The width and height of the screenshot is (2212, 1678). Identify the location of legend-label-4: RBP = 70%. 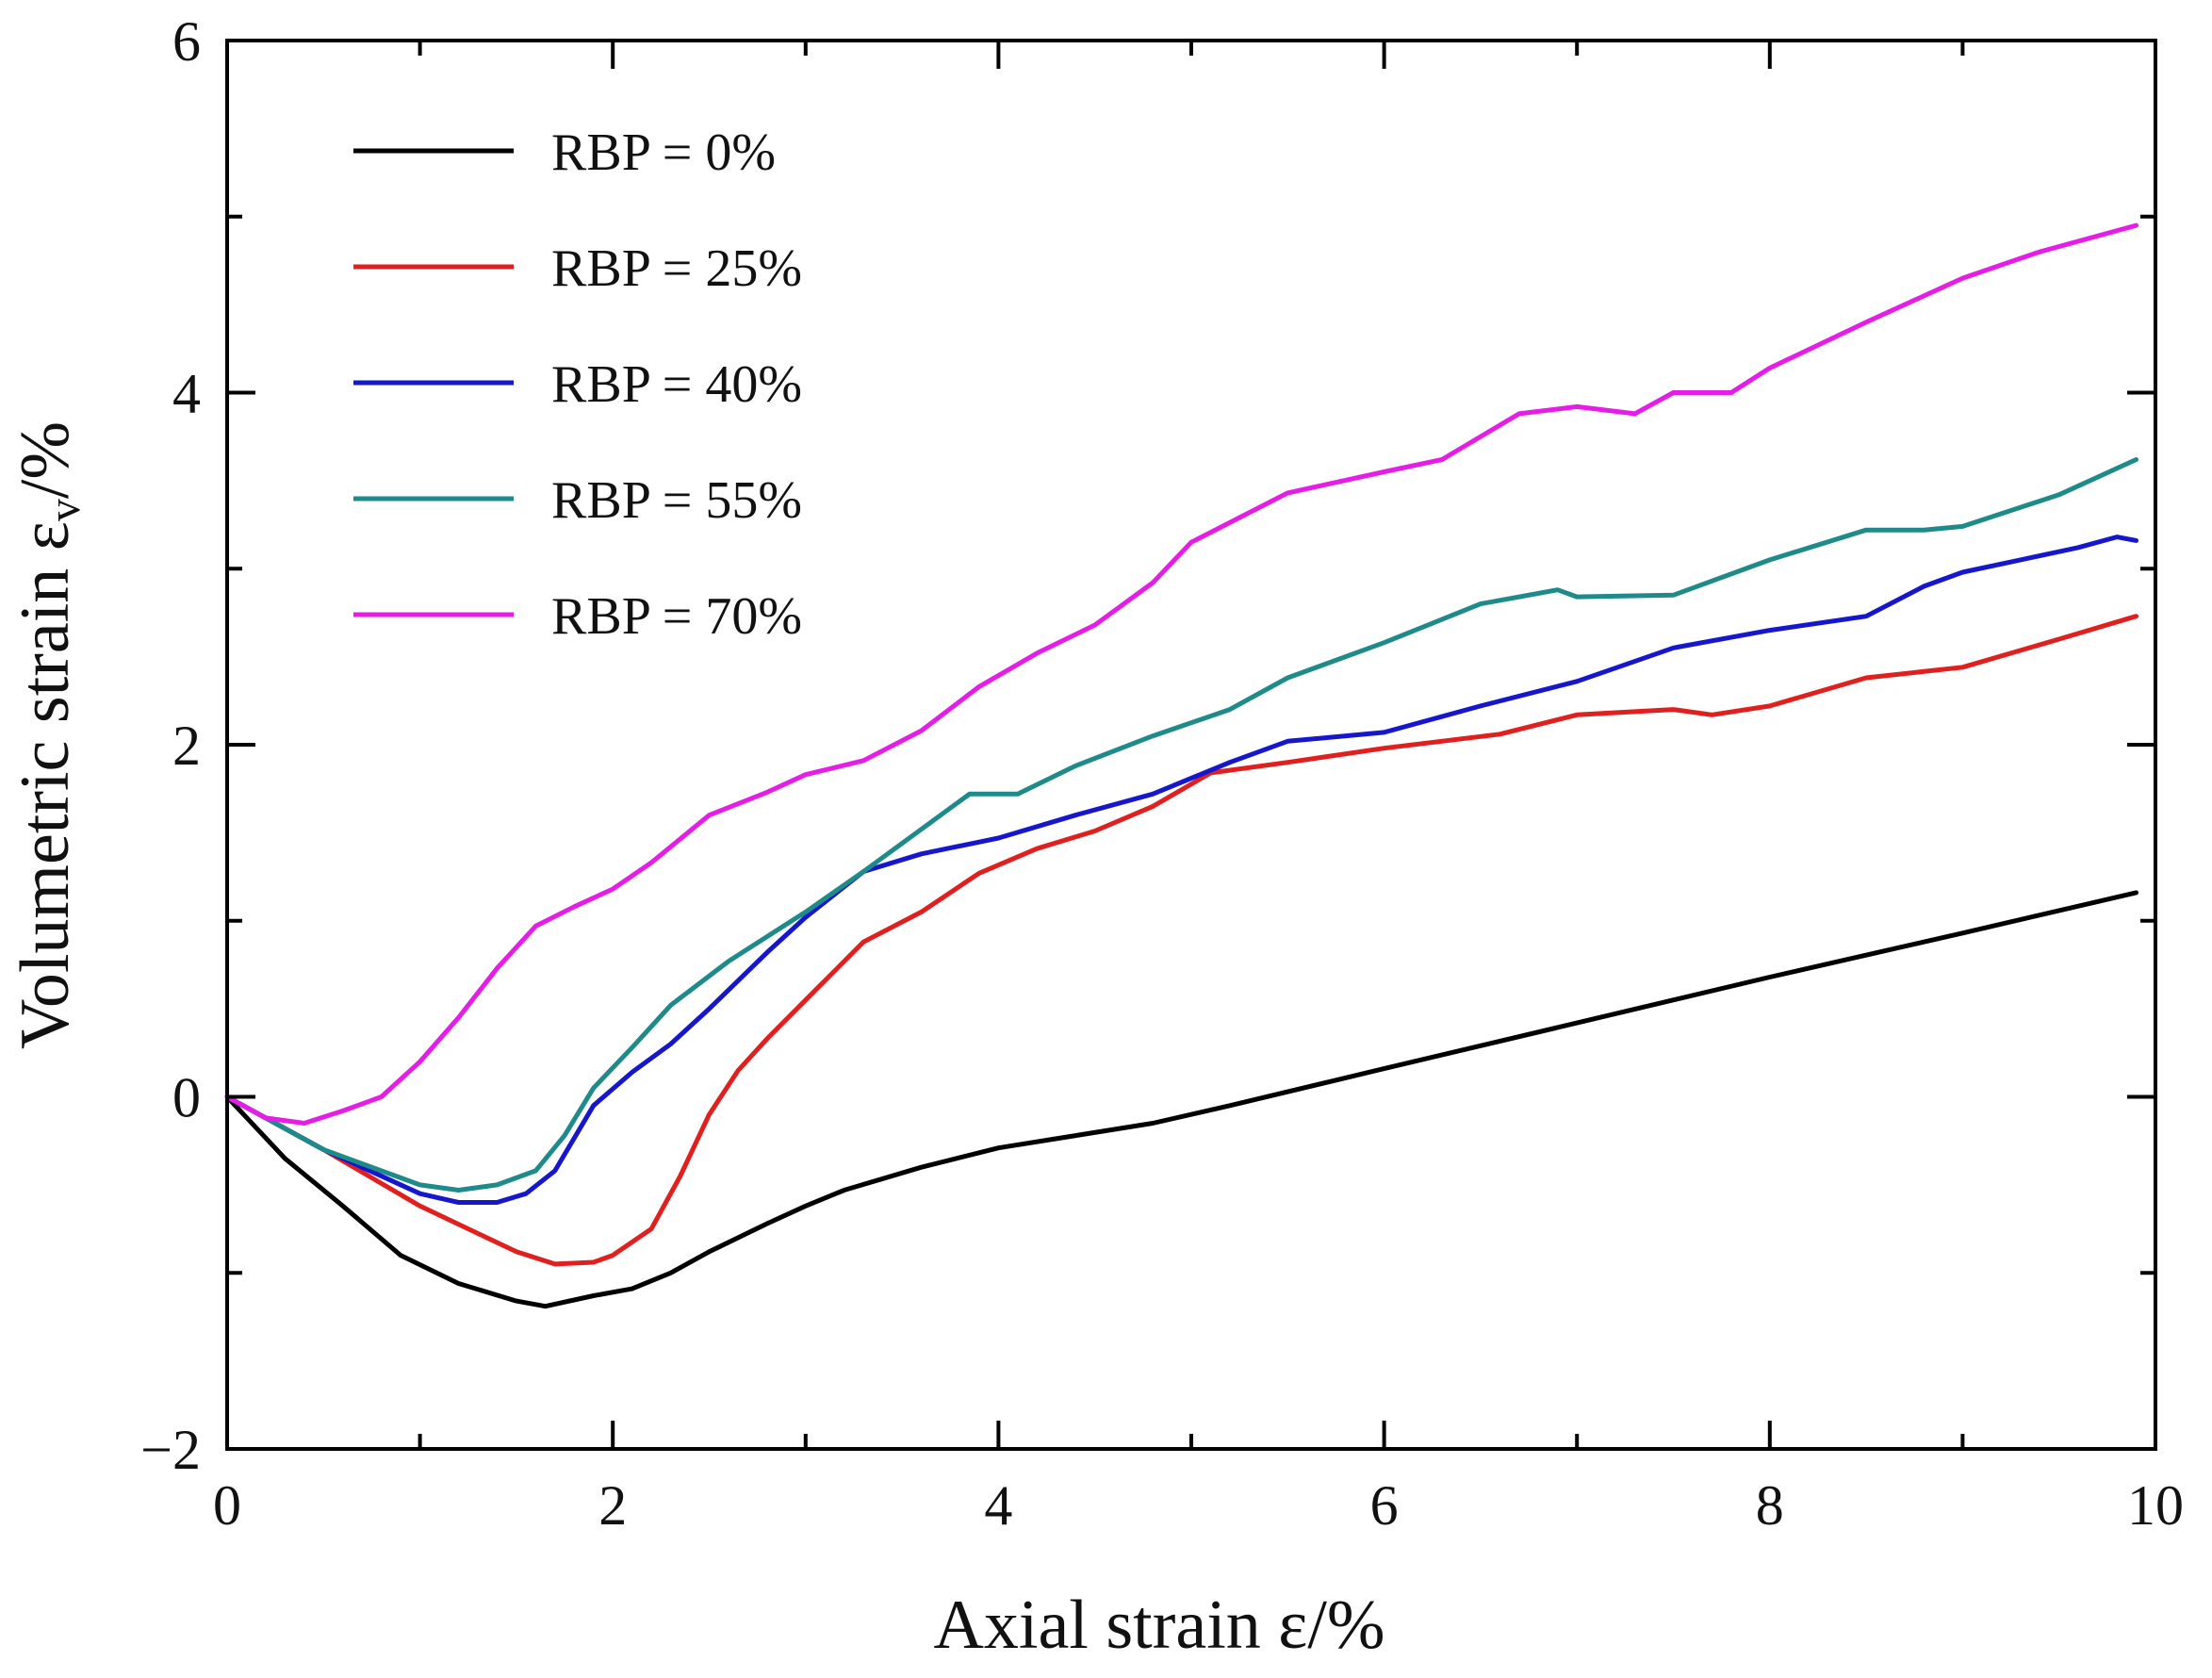
(676, 617).